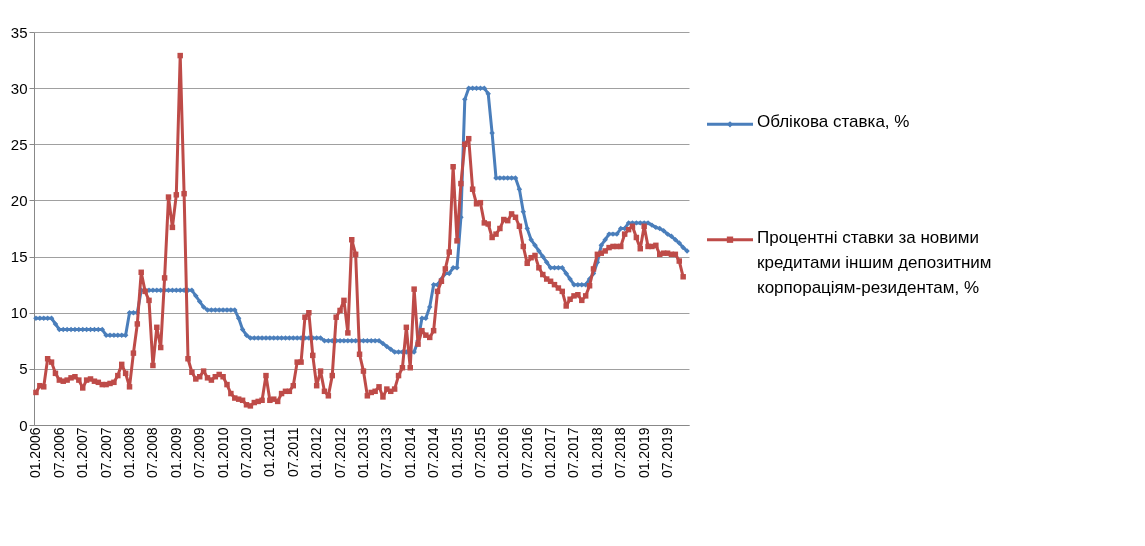  Describe the element at coordinates (129, 453) in the screenshot. I see `x-tick-label: 01.2008` at that location.